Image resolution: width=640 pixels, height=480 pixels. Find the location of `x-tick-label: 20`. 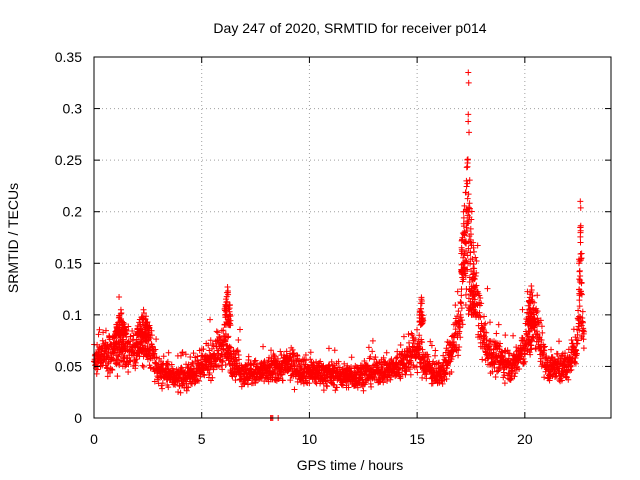

x-tick-label: 20 is located at coordinates (525, 439).